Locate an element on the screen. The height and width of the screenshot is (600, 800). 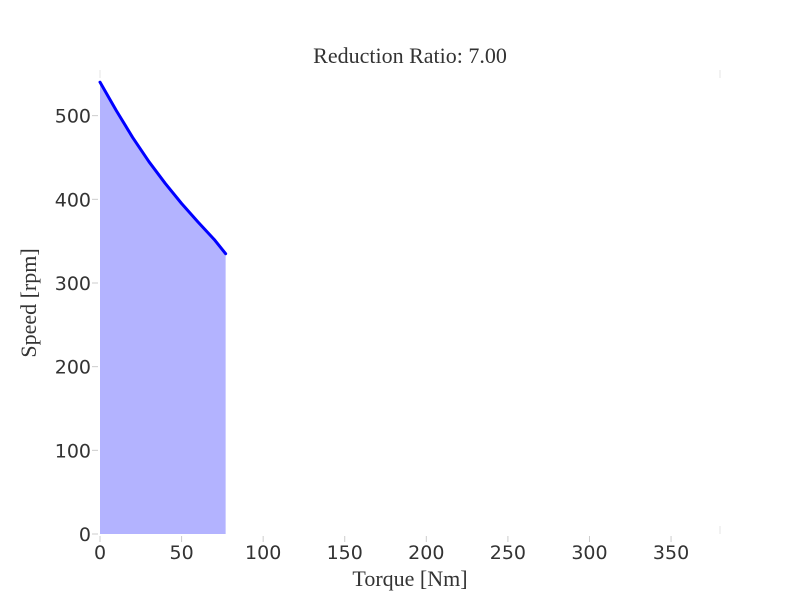
x-tick-label-300: 300 is located at coordinates (589, 553).